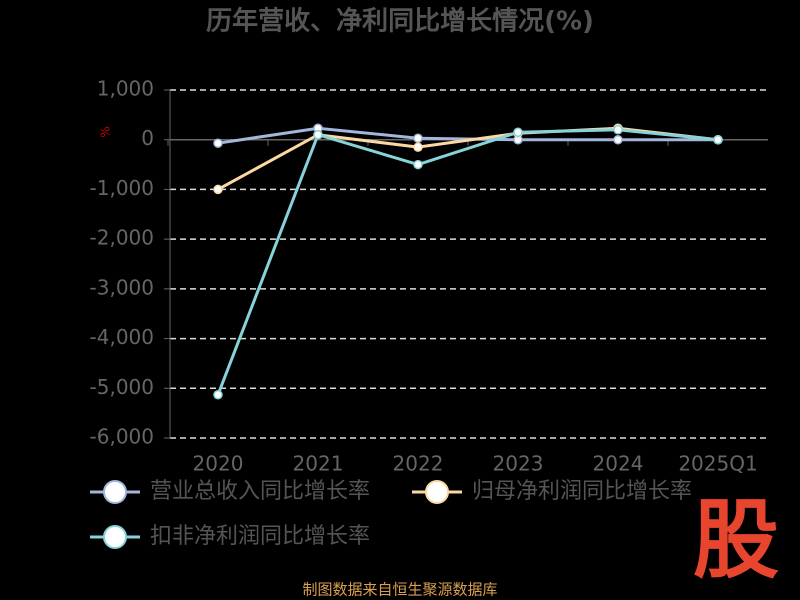 This screenshot has width=800, height=600. I want to click on legend-label: 归母净利润同比增长率, so click(582, 491).